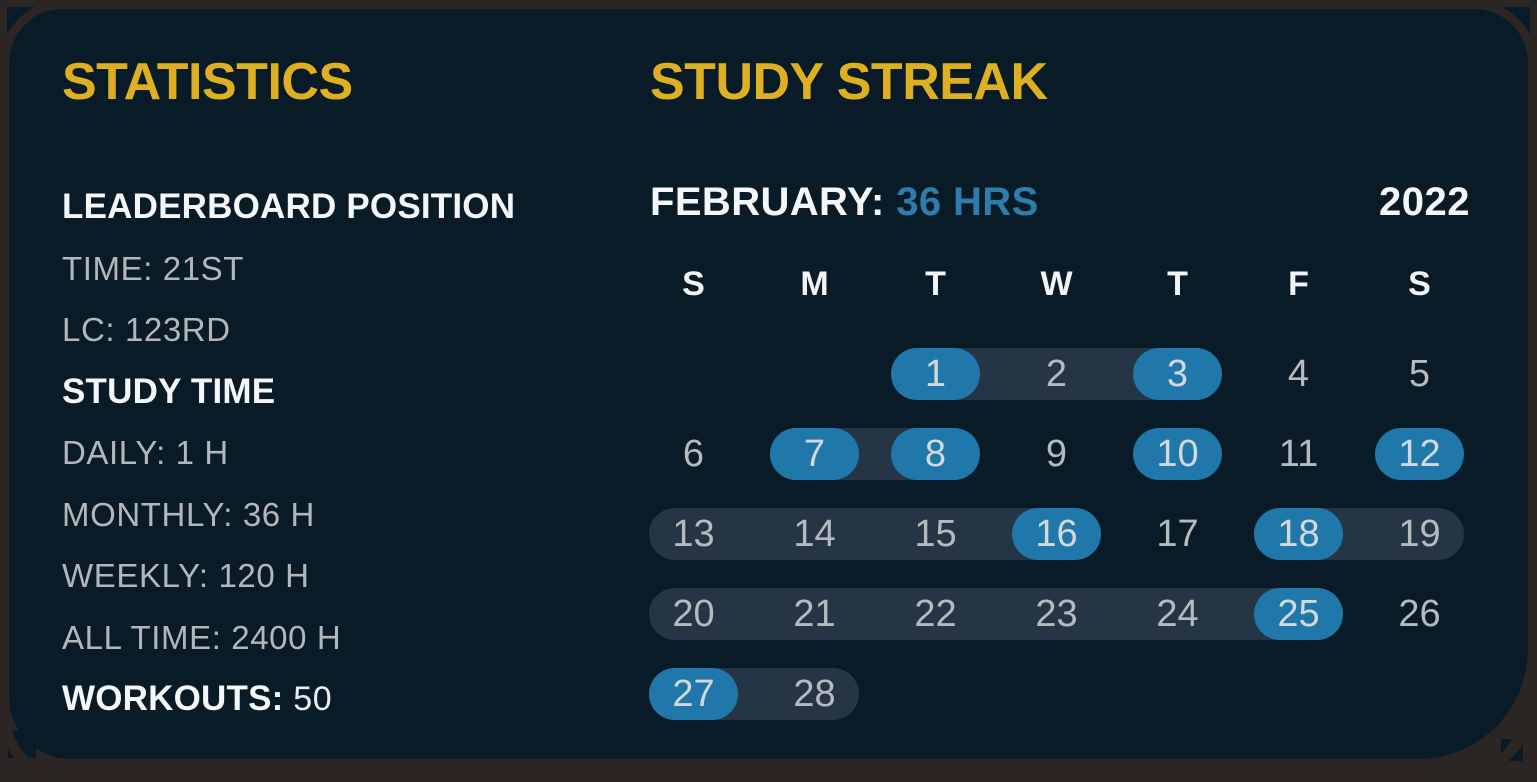  I want to click on calendar-day-number: 11, so click(1298, 454).